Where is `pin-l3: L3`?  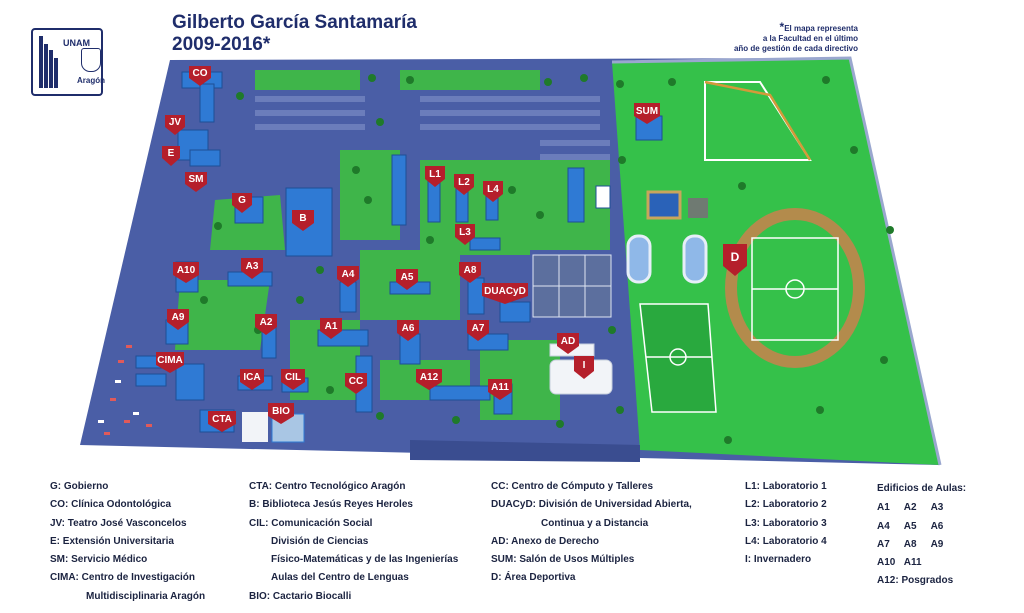 pin-l3: L3 is located at coordinates (465, 234).